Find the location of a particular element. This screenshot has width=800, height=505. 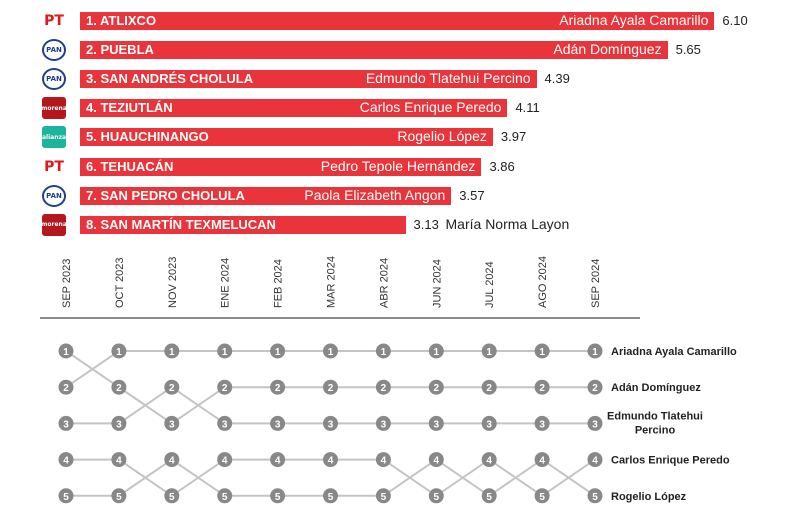

bar-row: alianza 5. HUAUCHINANGO 3.97 Rogelio López is located at coordinates (400, 137).